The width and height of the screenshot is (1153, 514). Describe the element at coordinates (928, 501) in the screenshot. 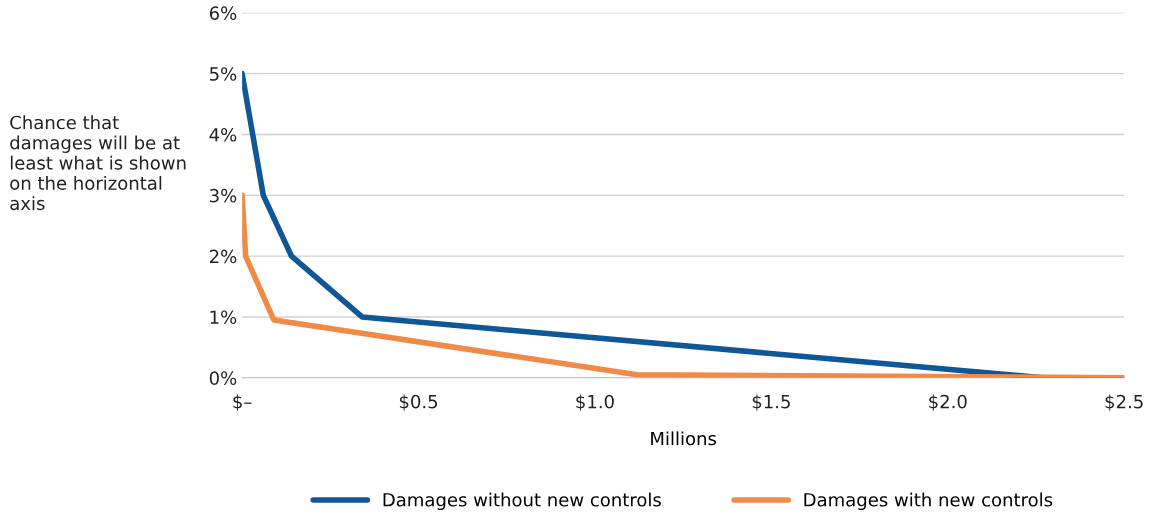

I see `legend-label: Damages with new controls` at that location.